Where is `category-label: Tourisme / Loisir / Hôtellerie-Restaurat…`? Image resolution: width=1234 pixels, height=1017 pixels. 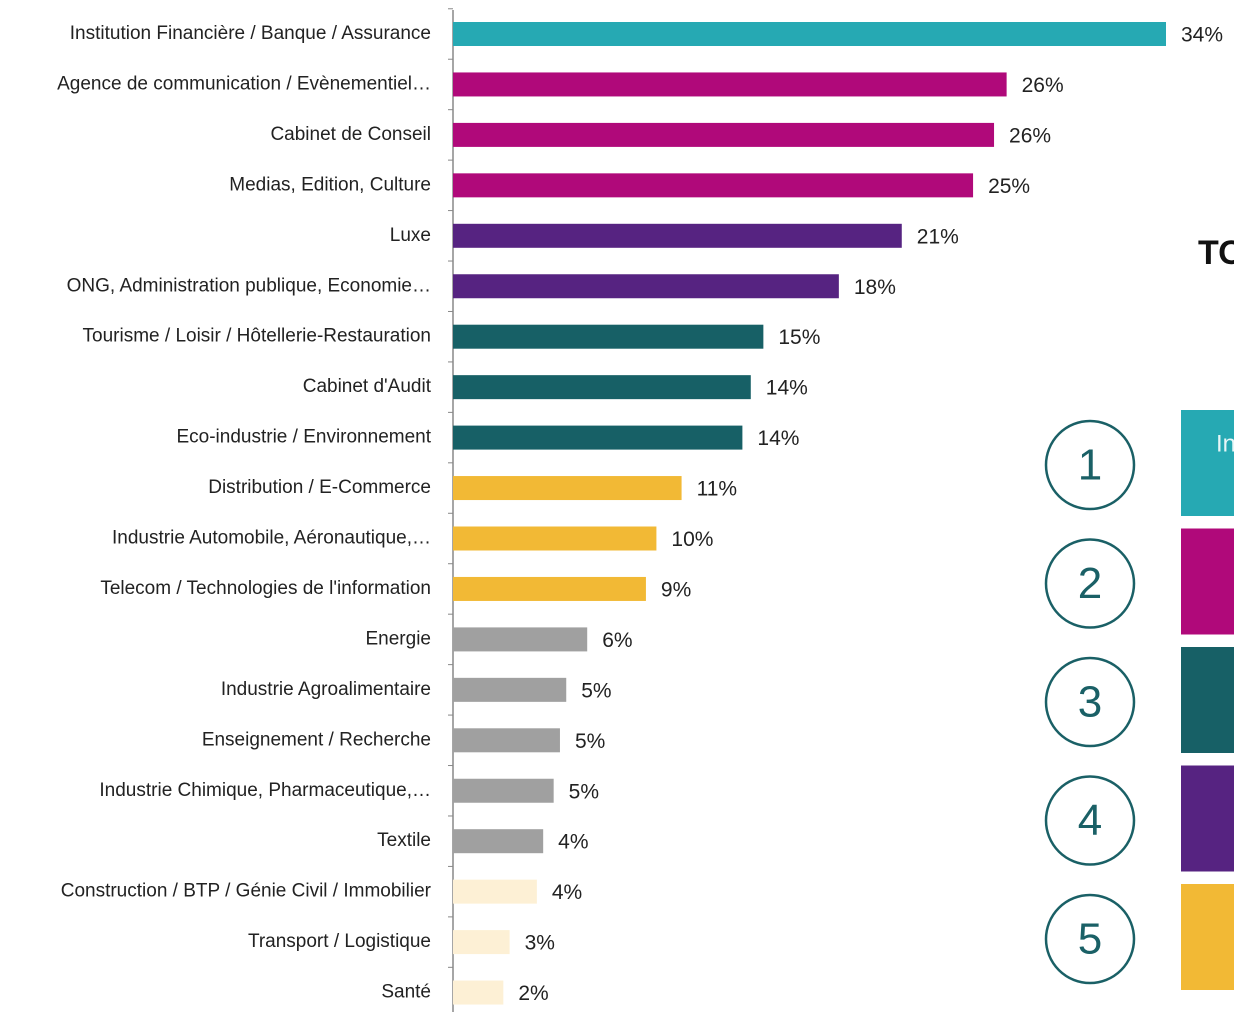 category-label: Tourisme / Loisir / Hôtellerie-Restaurat… is located at coordinates (257, 336).